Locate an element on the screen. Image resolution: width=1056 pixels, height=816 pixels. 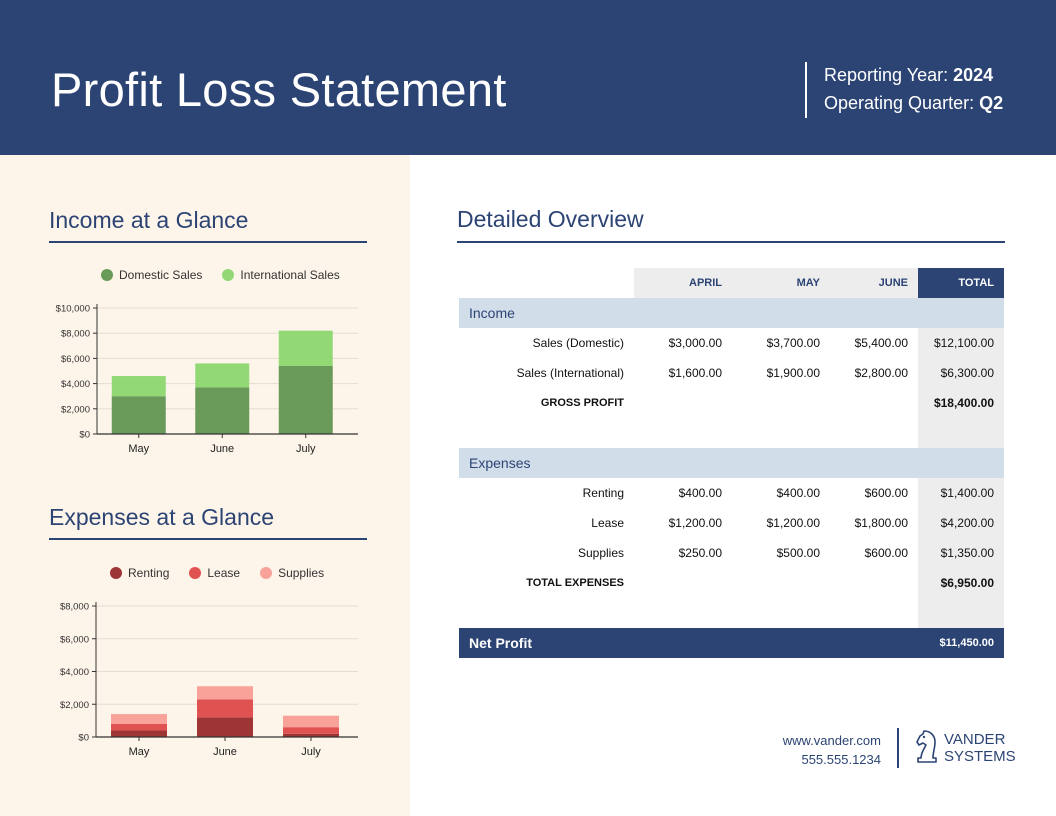
chess-knight-icon is located at coordinates (926, 746).